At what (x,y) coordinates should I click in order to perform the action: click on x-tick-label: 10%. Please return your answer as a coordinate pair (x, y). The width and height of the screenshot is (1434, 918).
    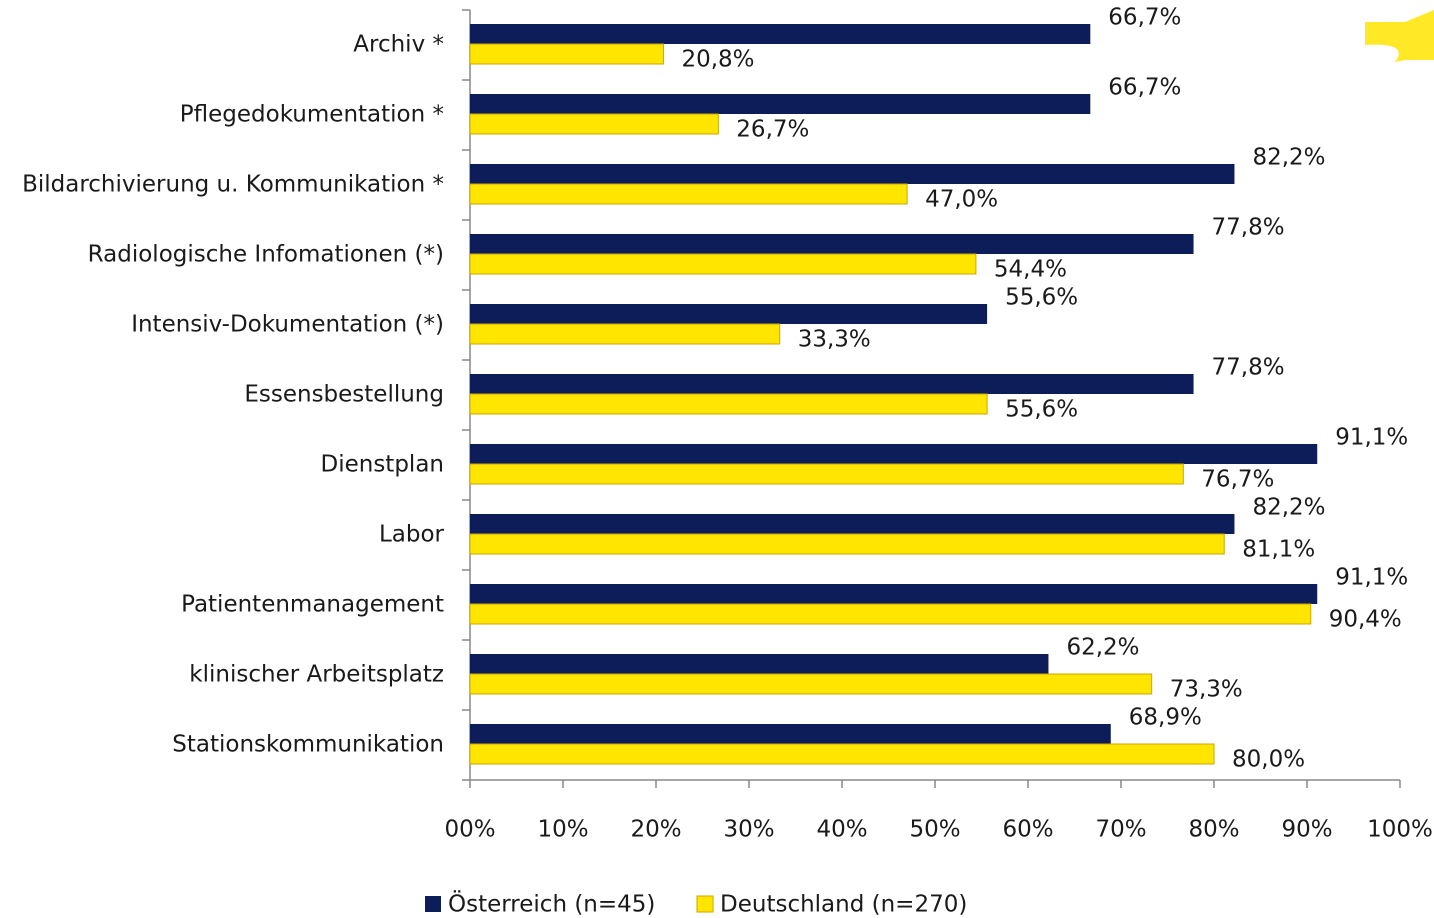
    Looking at the image, I should click on (562, 830).